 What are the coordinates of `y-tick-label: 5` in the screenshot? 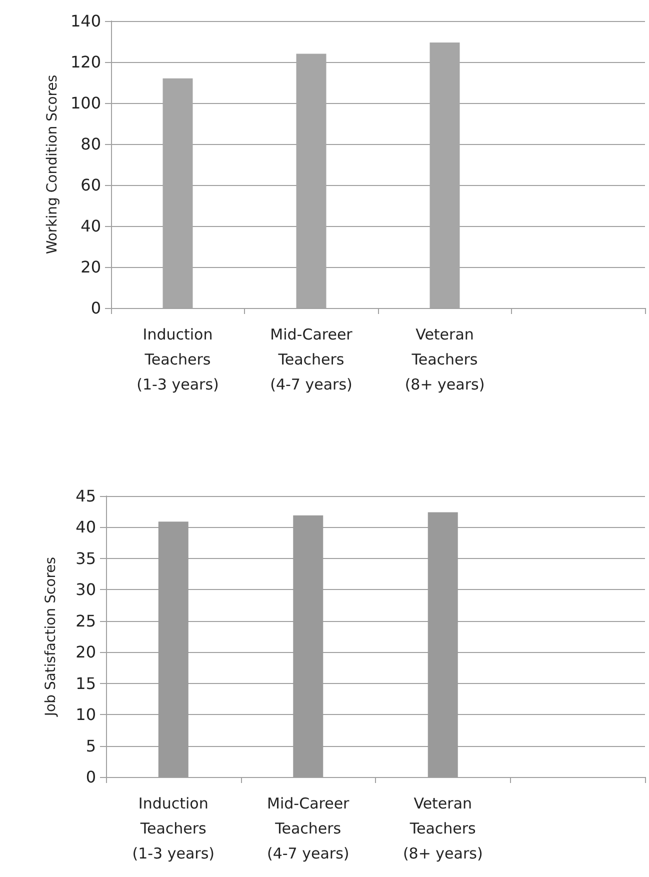 It's located at (91, 746).